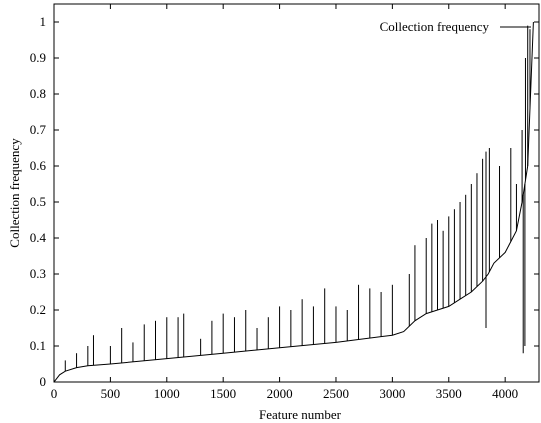 This screenshot has height=423, width=541. Describe the element at coordinates (392, 393) in the screenshot. I see `x-tick-label: 3000` at that location.